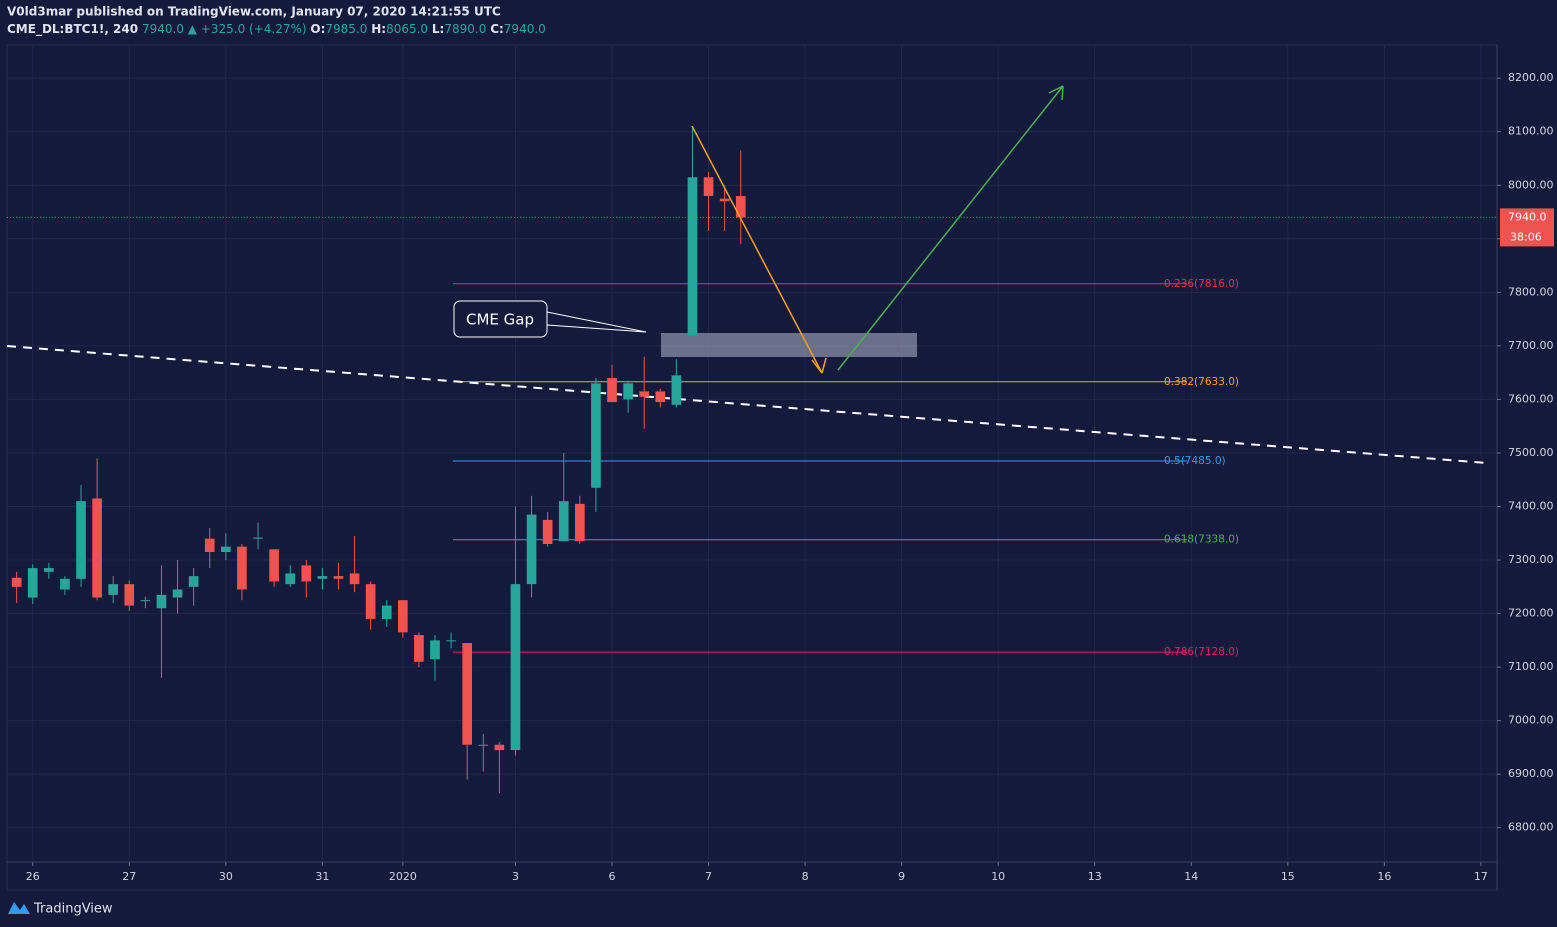 The image size is (1557, 927). I want to click on y-tick-label: 7000.00, so click(1531, 720).